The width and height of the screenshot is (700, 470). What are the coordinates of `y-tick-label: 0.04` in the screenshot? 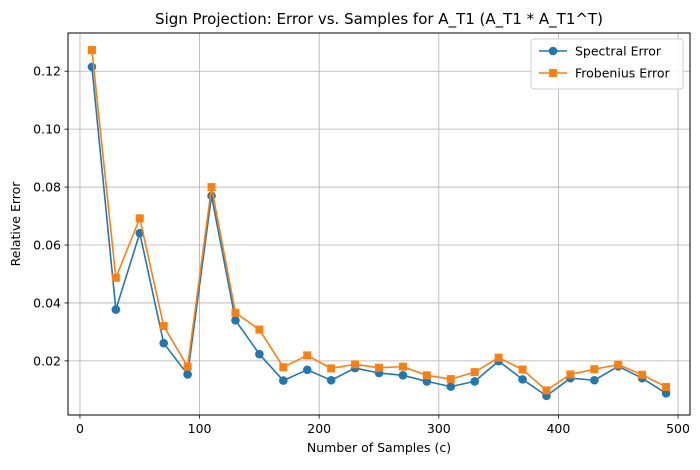 It's located at (47, 302).